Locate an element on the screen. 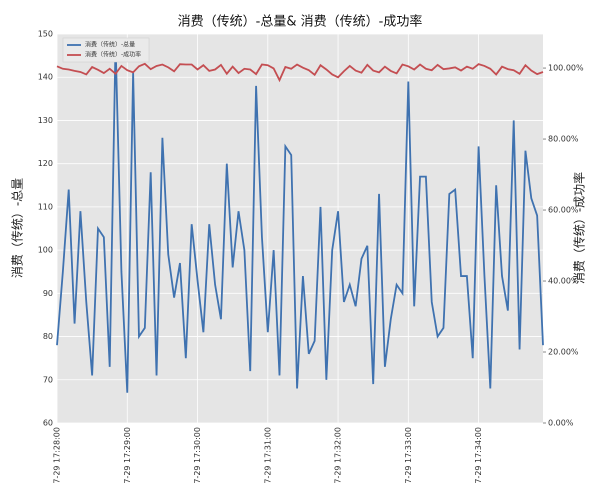 This screenshot has height=484, width=600. legend-label: 消费（传统）-总量 is located at coordinates (110, 45).